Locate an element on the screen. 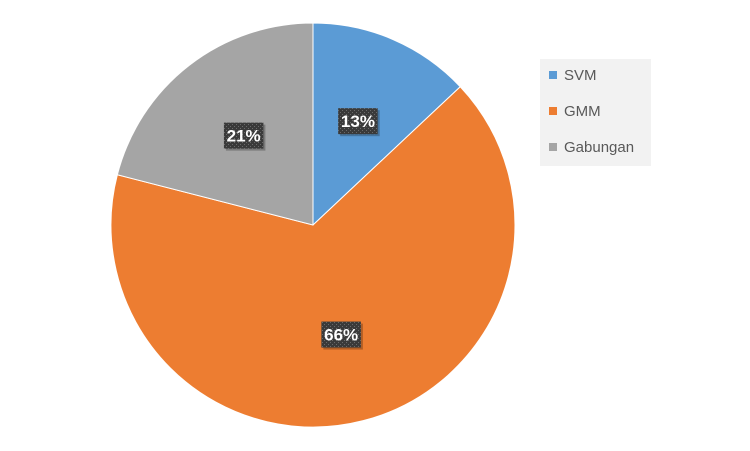 The image size is (750, 451). legend-item-svm: SVM is located at coordinates (573, 75).